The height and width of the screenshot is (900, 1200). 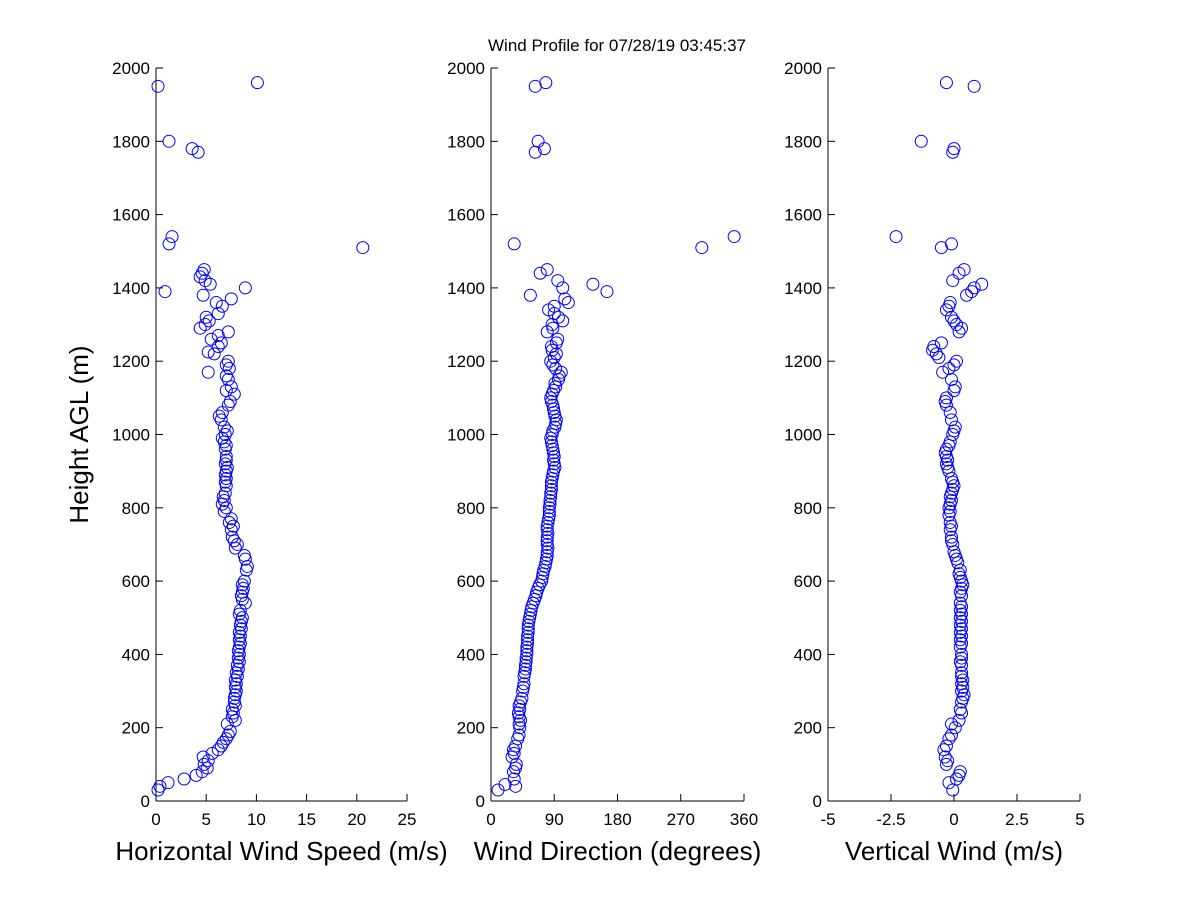 I want to click on x-tick-label: 25, so click(x=407, y=819).